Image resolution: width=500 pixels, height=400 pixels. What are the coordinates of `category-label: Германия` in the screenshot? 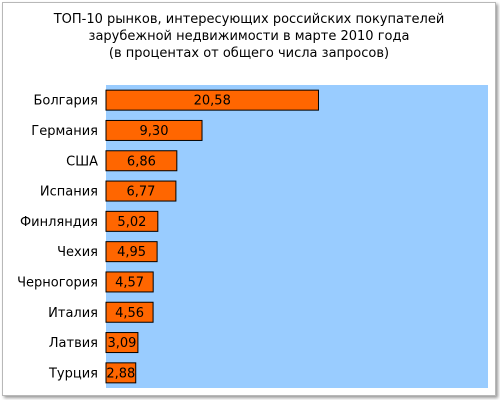 It's located at (64, 131).